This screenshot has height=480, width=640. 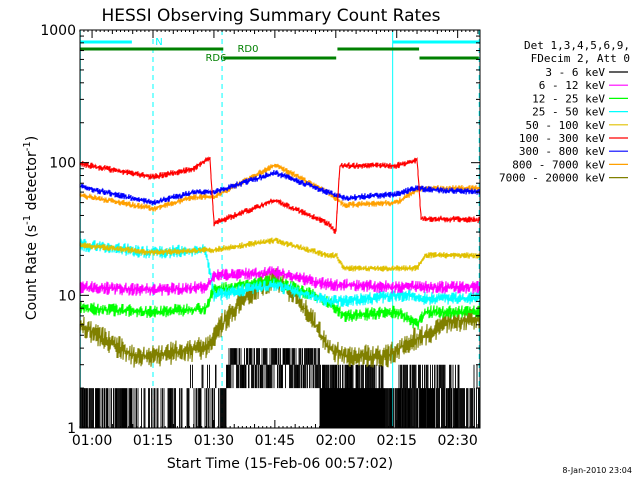 What do you see at coordinates (280, 388) in the screenshot?
I see `series-line-3-6-kev` at bounding box center [280, 388].